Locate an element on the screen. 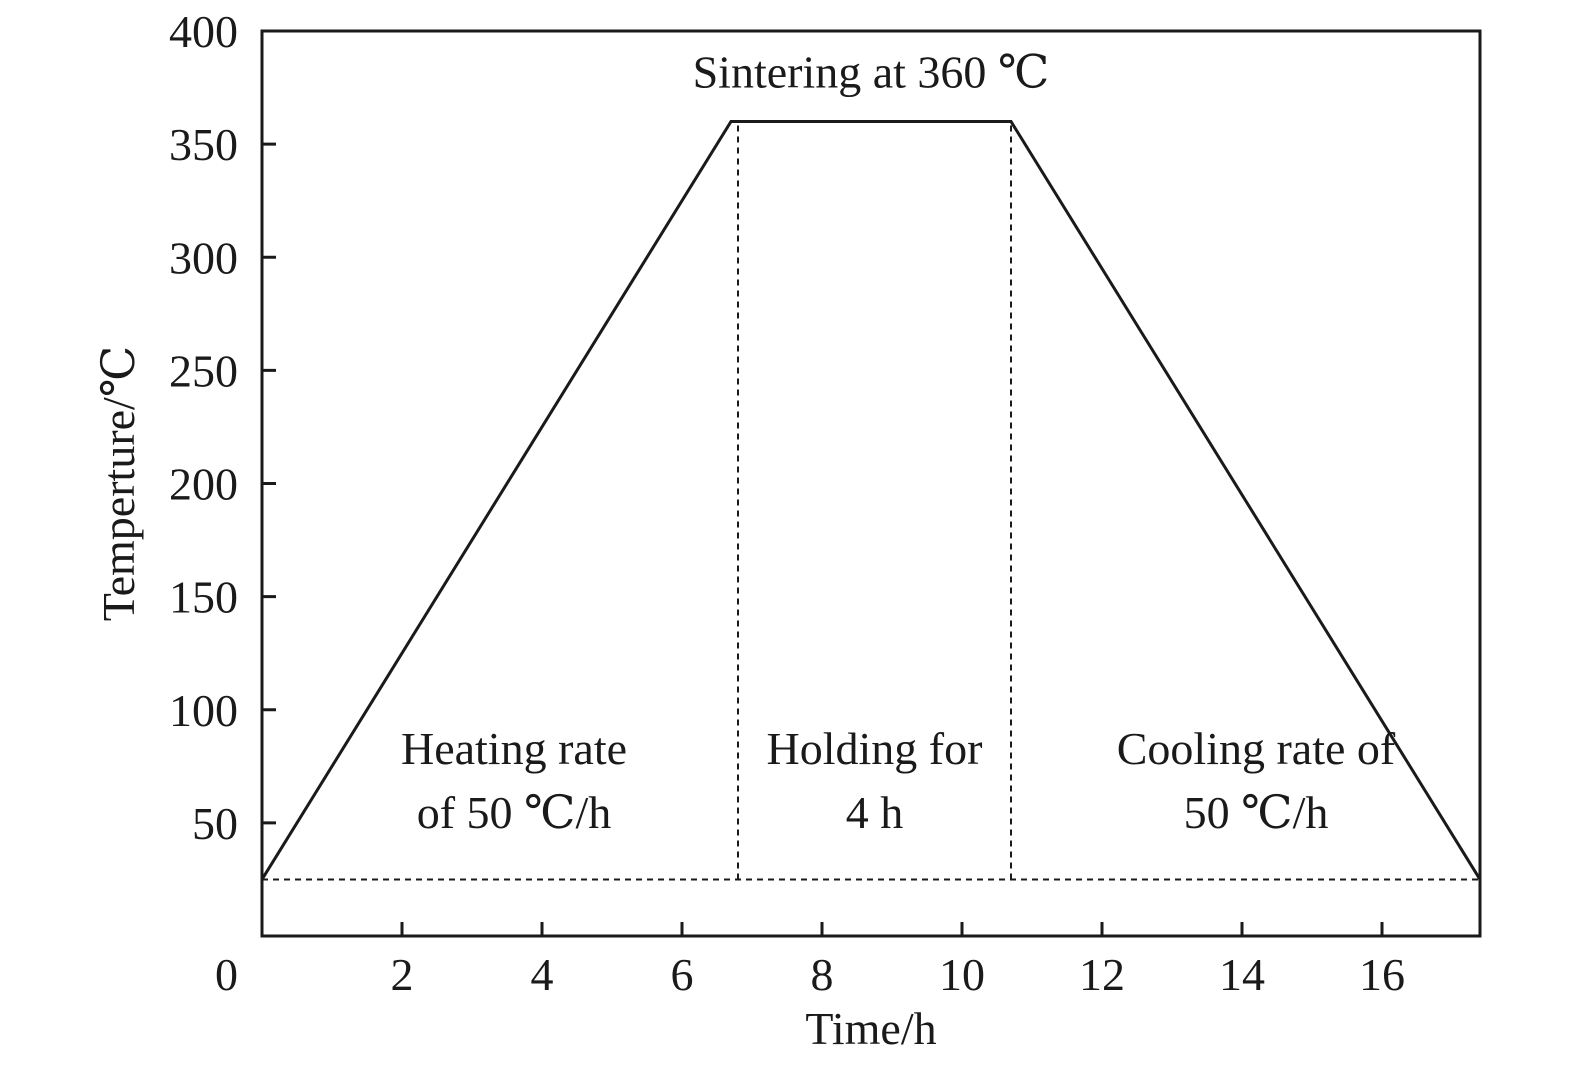  y-tick-label: 200 is located at coordinates (203, 484).